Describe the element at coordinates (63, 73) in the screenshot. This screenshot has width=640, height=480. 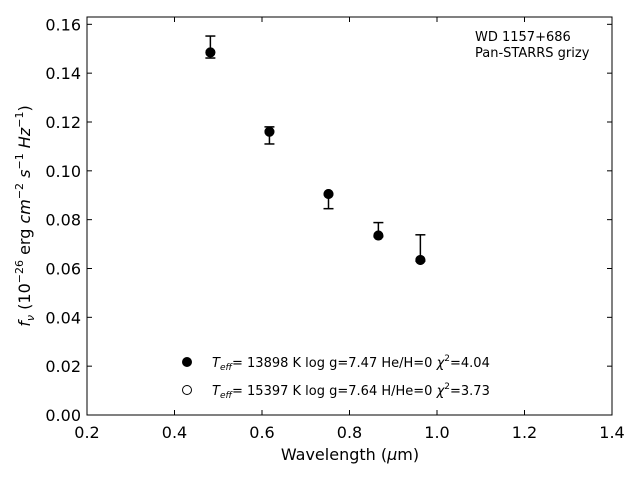
I see `y-tick-label: 0.14` at that location.